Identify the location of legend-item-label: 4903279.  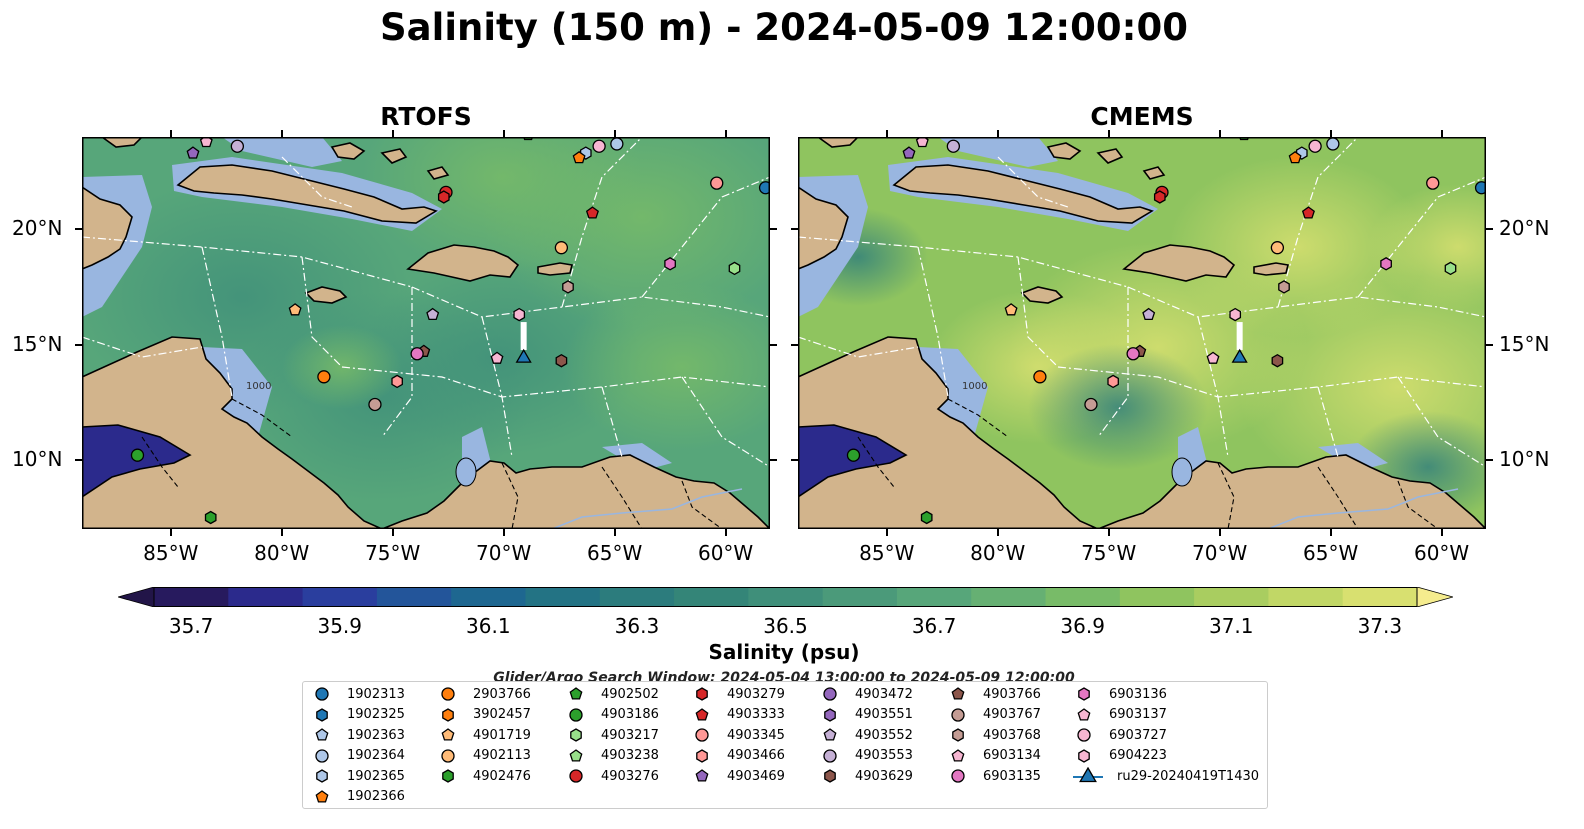
(756, 694).